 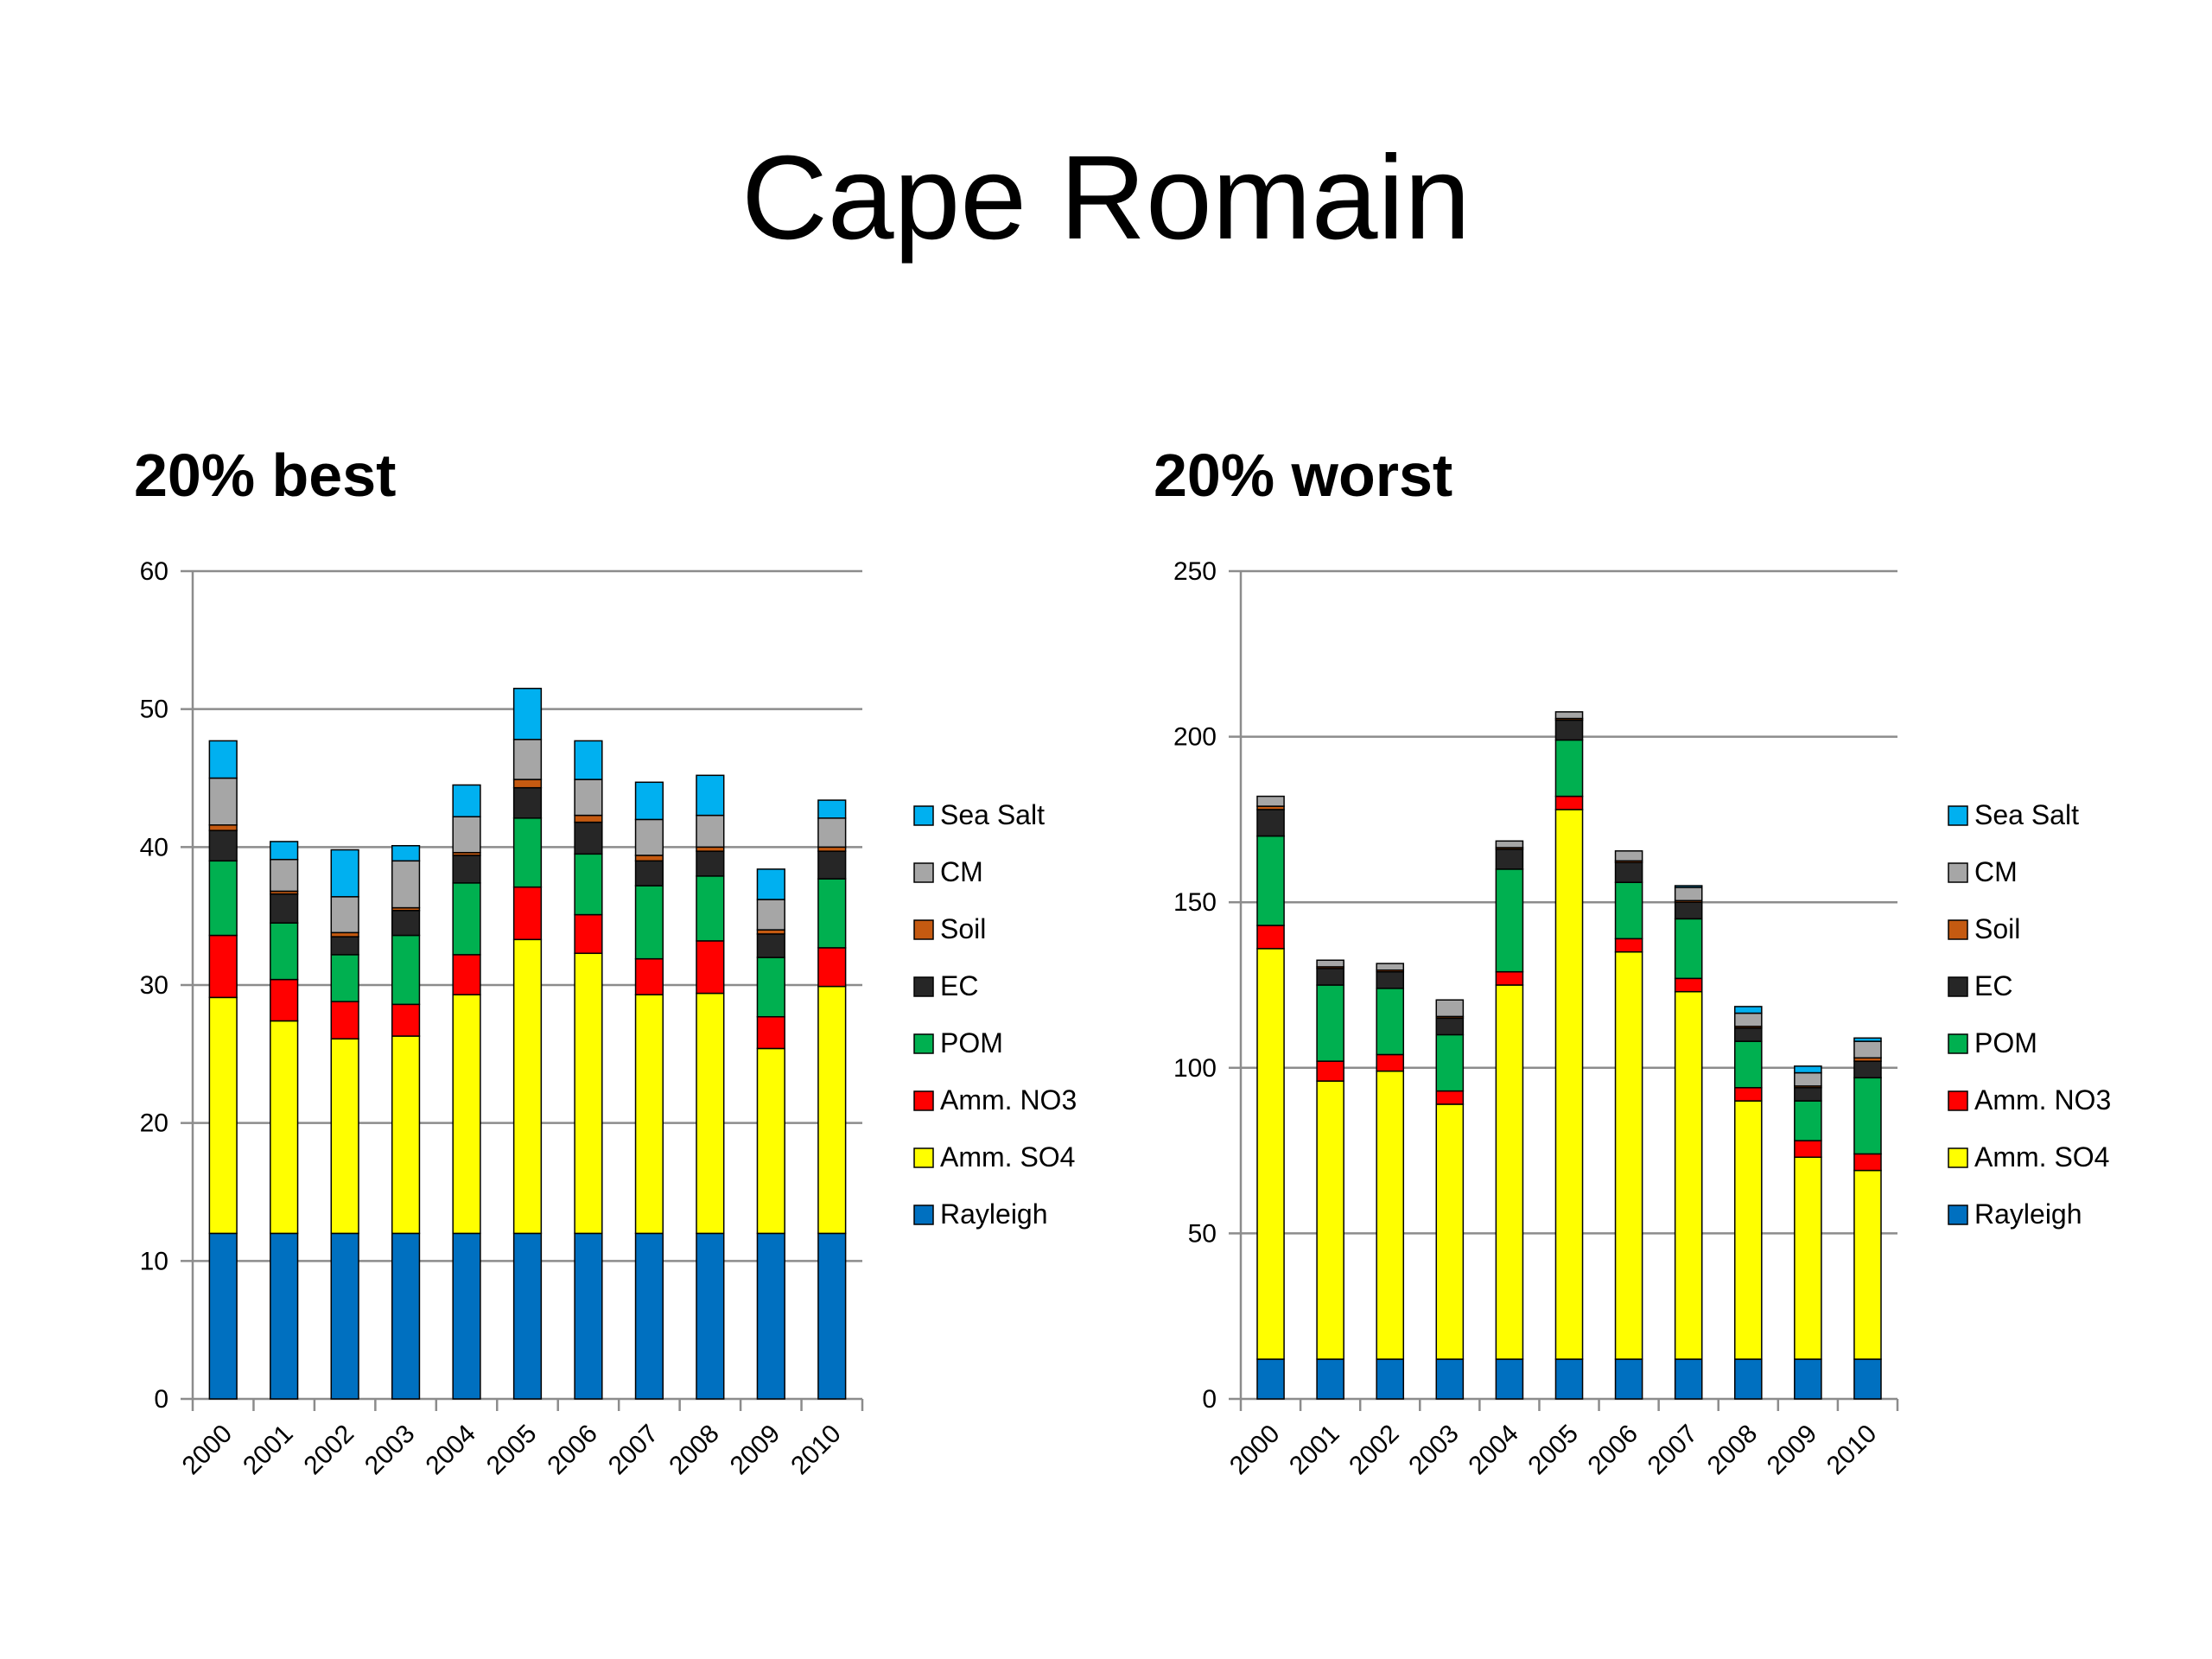 I want to click on bar-best-2005-ec, so click(x=527, y=802).